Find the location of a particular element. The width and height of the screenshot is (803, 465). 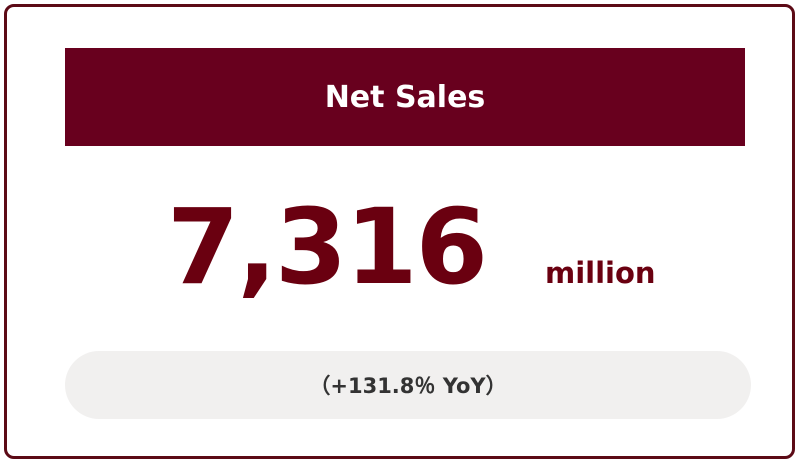

change-text: （+131.8％ YoY） is located at coordinates (408, 386).